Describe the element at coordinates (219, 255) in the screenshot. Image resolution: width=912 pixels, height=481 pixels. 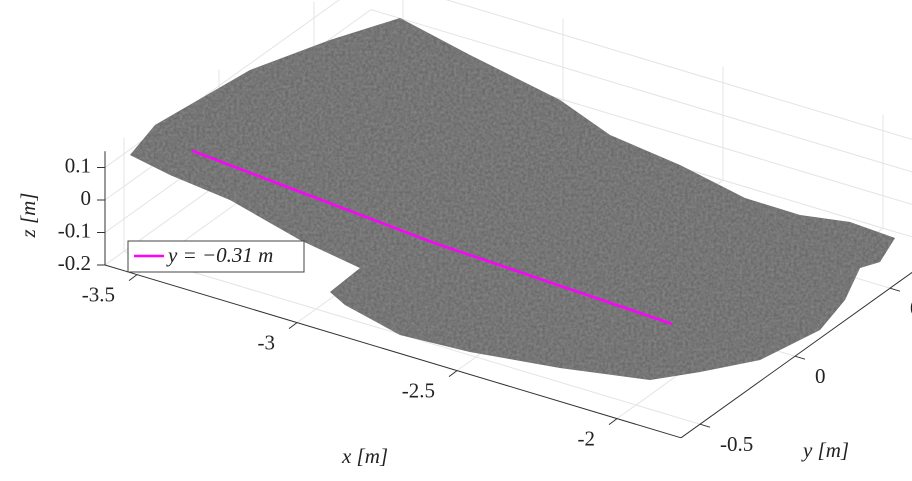
I see `legend-label: y = −0.31 m` at that location.